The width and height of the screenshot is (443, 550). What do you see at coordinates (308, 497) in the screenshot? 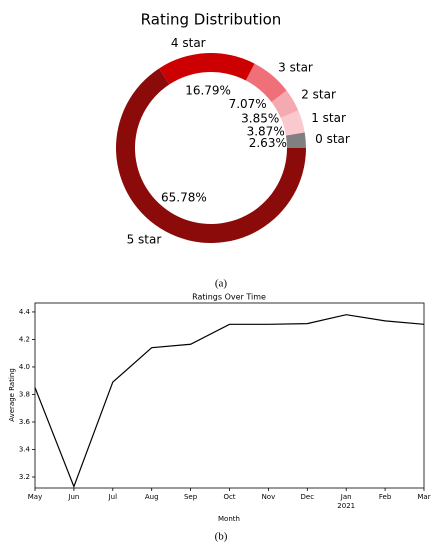
I see `x-tick-label: Dec` at bounding box center [308, 497].